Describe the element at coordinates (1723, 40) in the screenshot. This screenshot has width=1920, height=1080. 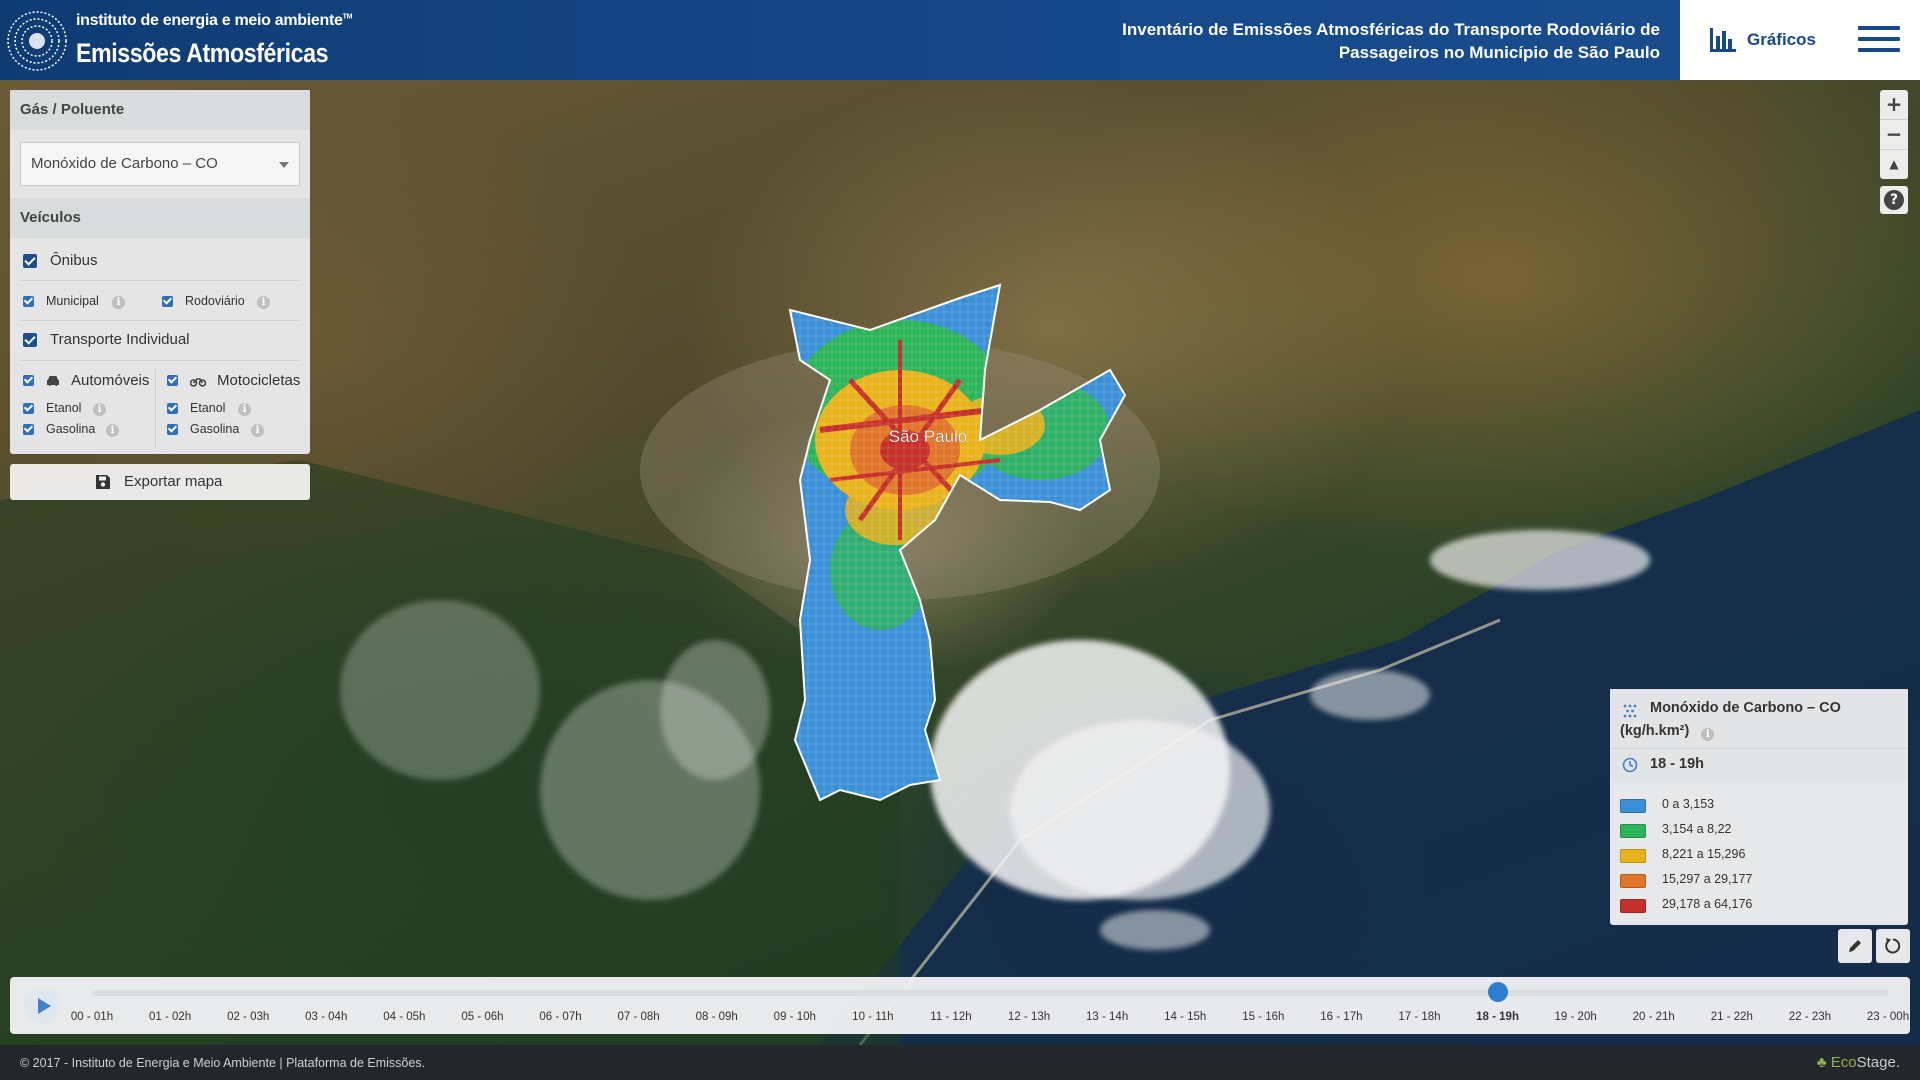
I see `bar-chart-icon` at that location.